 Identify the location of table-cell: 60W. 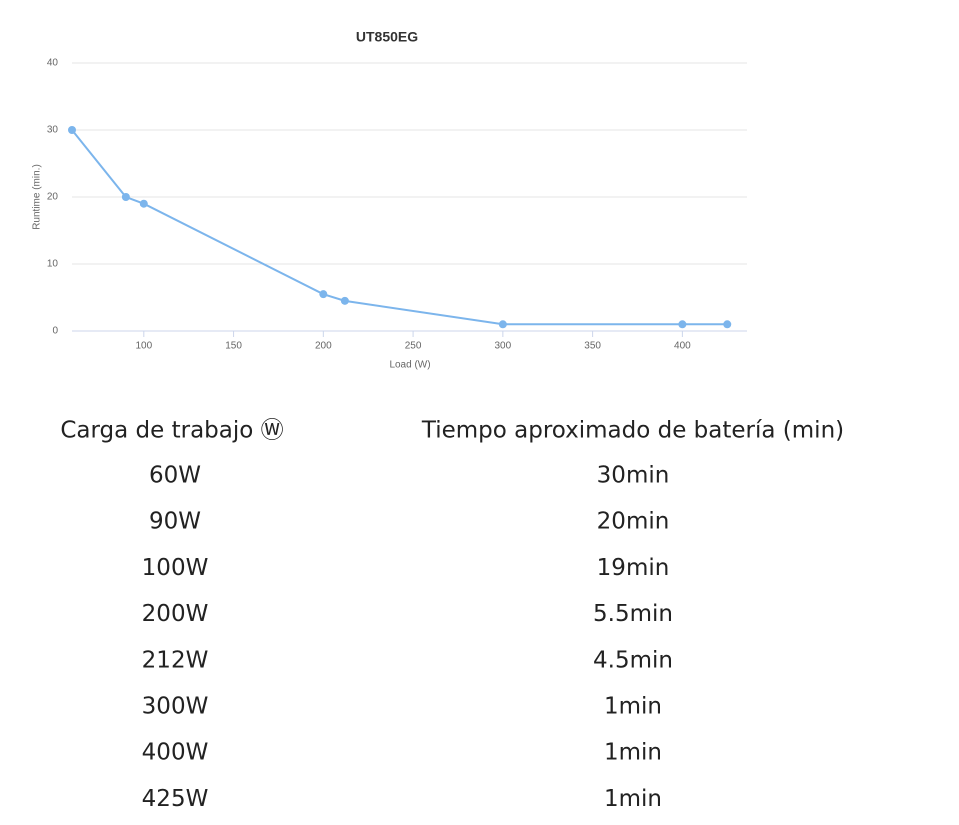
(175, 476).